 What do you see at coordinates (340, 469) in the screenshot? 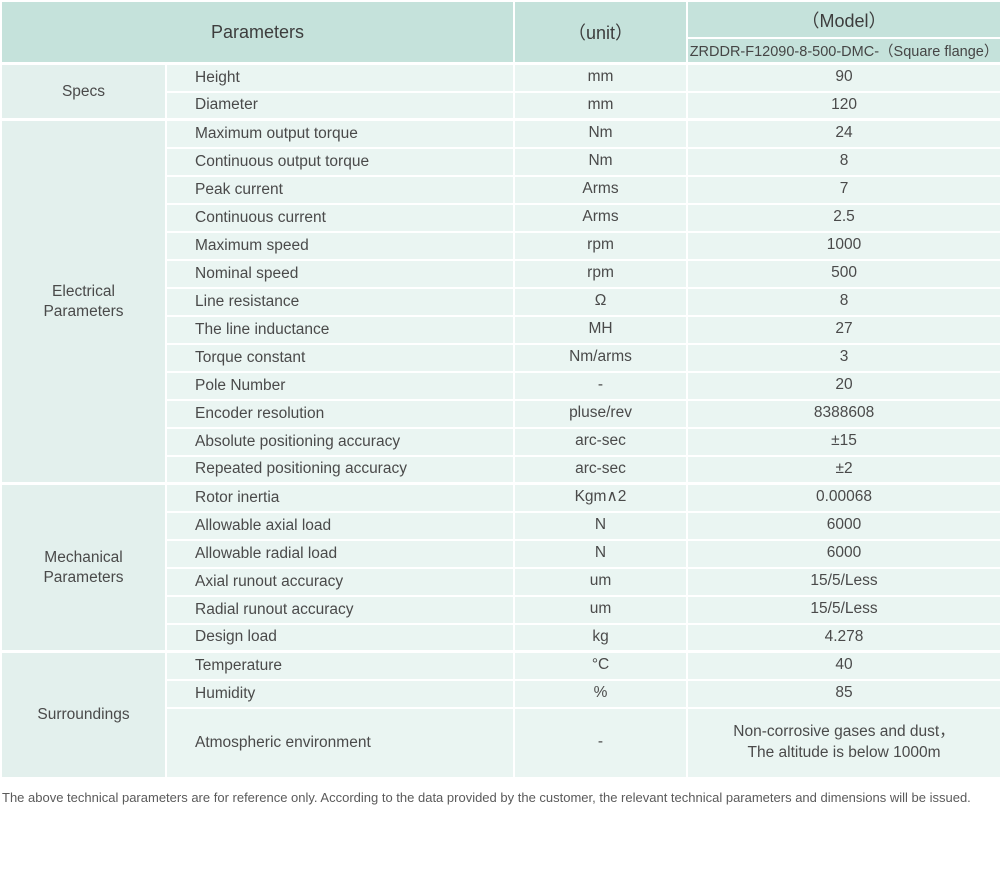
I see `param-cell: Repeated positioning accuracy` at bounding box center [340, 469].